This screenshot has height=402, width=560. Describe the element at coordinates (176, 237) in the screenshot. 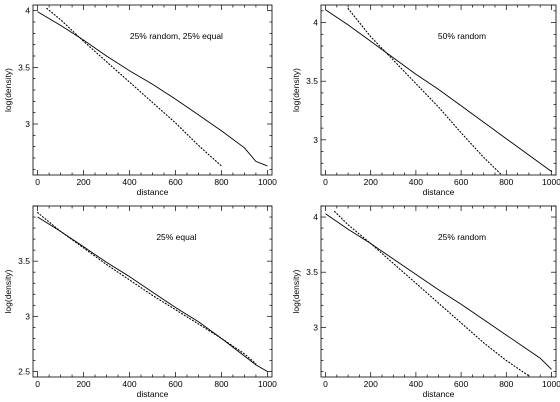

I see `panel-annotation: 25% equal` at that location.